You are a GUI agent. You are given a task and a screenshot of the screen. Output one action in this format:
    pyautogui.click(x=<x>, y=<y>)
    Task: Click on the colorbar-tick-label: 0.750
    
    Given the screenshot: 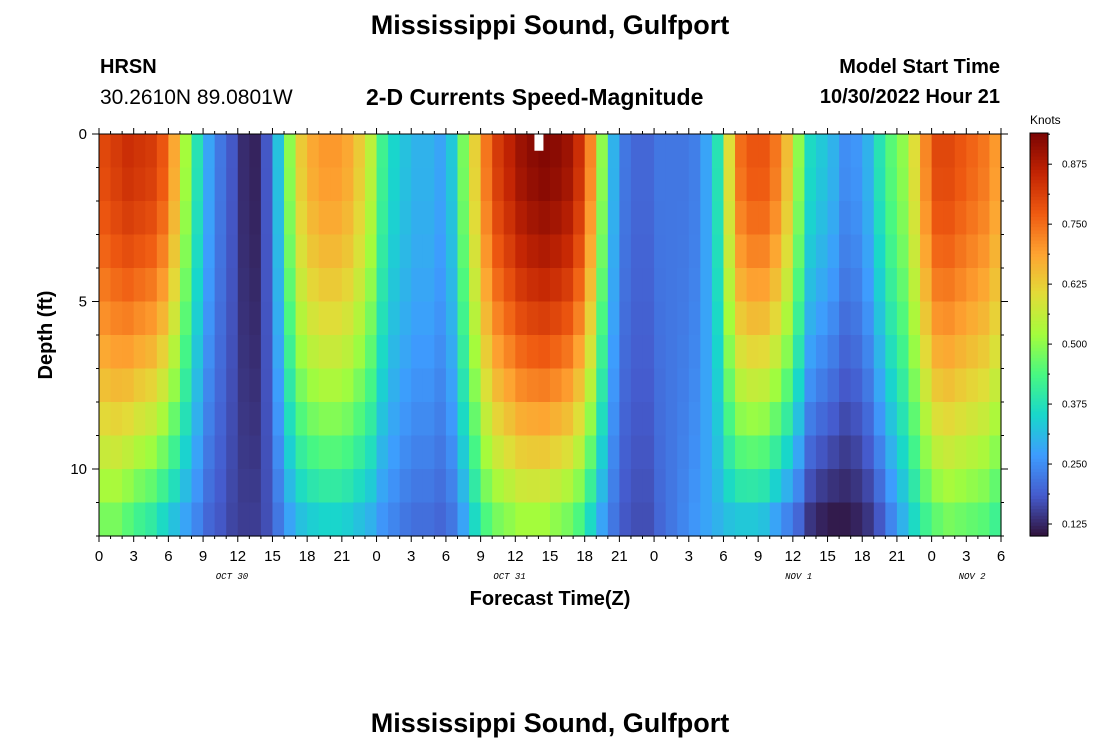 What is the action you would take?
    pyautogui.click(x=1074, y=225)
    